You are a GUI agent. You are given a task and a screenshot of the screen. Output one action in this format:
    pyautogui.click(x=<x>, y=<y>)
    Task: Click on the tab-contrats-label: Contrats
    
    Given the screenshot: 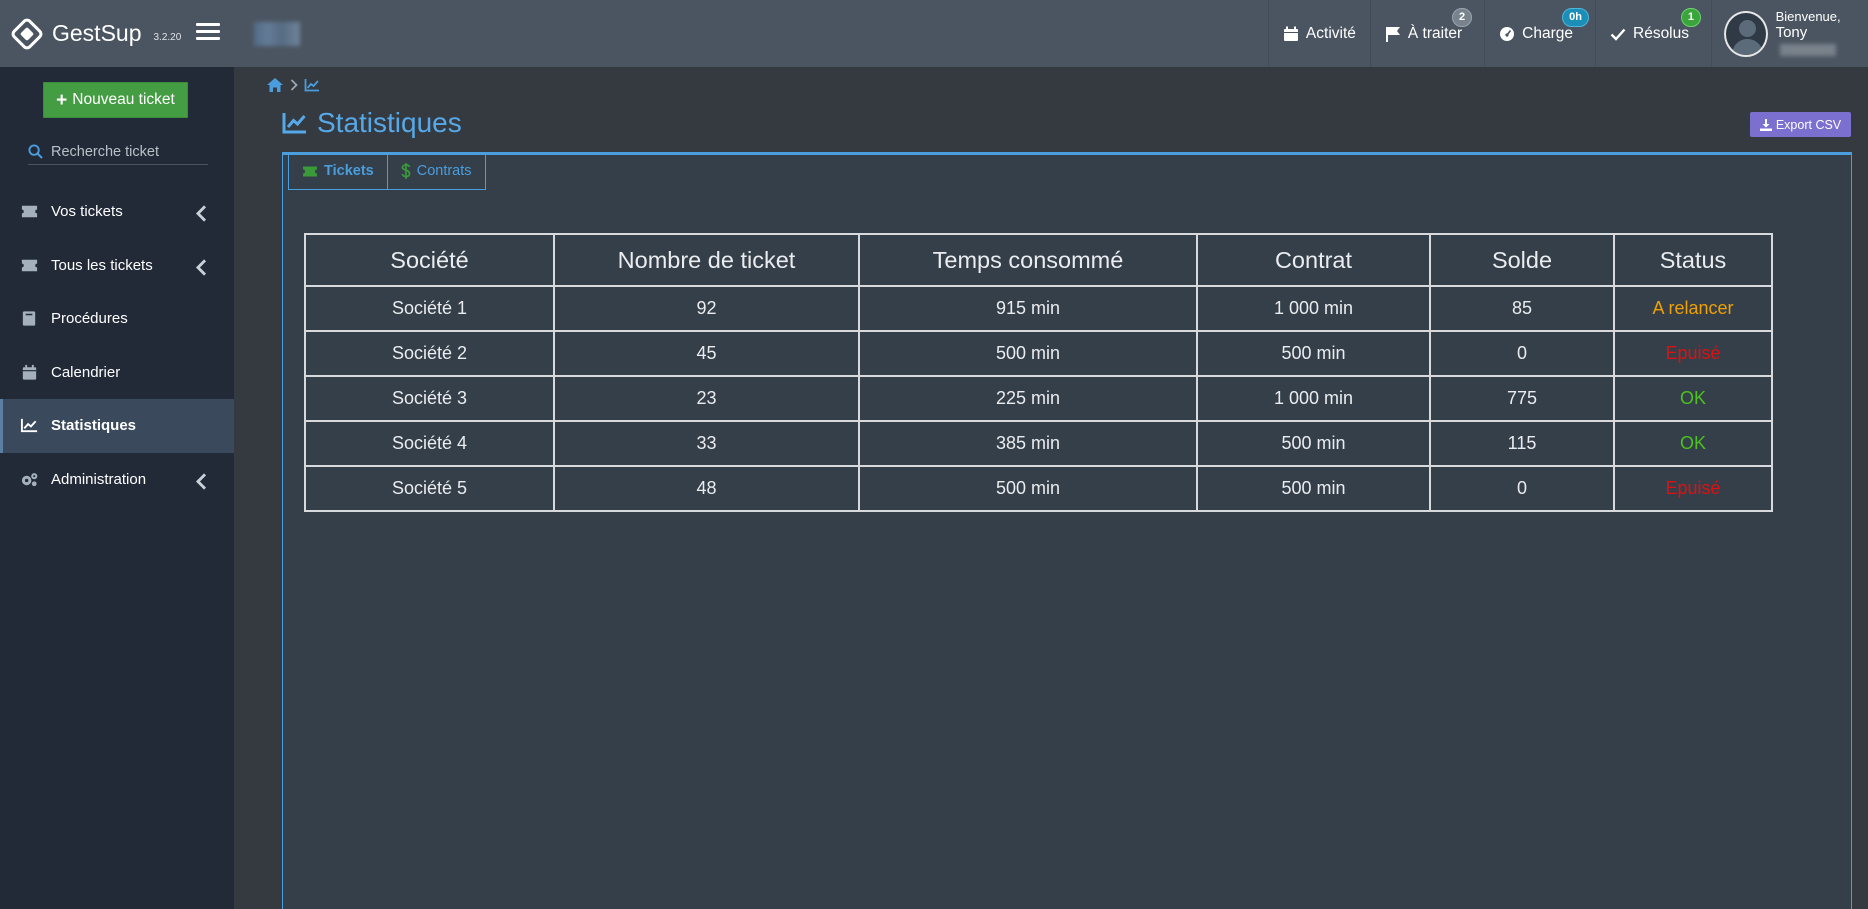 What is the action you would take?
    pyautogui.click(x=444, y=171)
    